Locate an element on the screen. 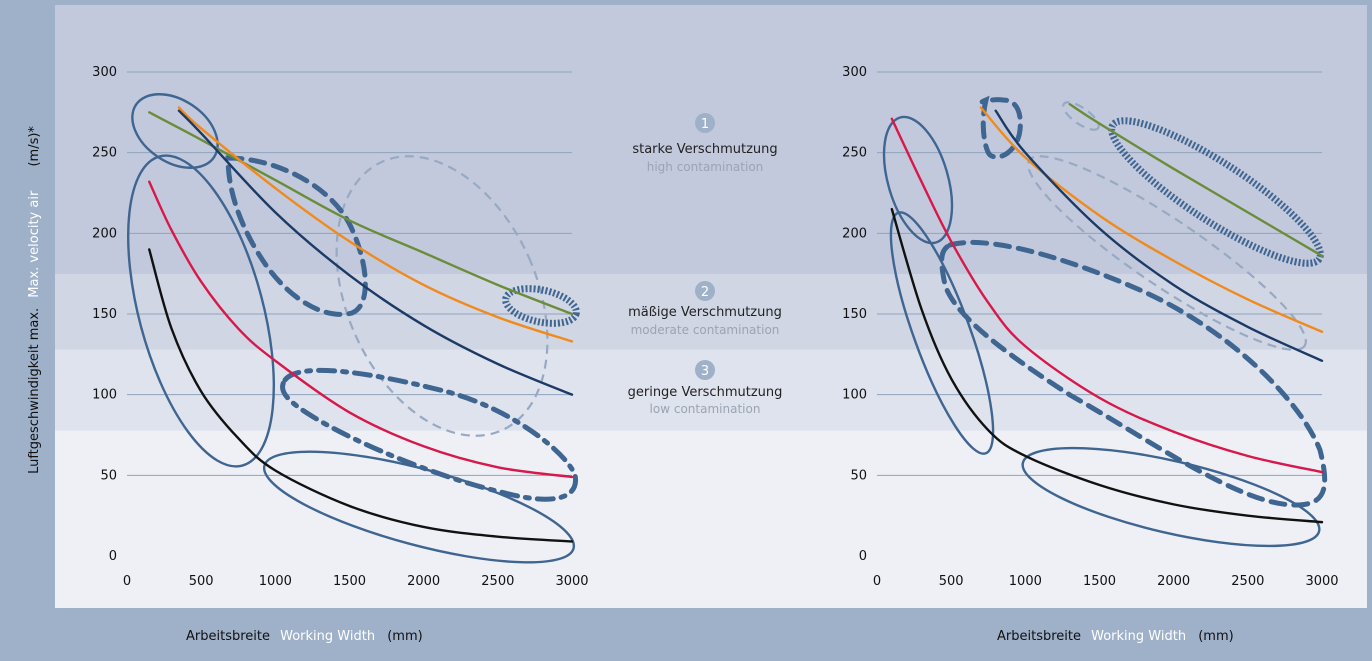 The image size is (1372, 661). y-axis-unit: (m/s)* is located at coordinates (34, 146).